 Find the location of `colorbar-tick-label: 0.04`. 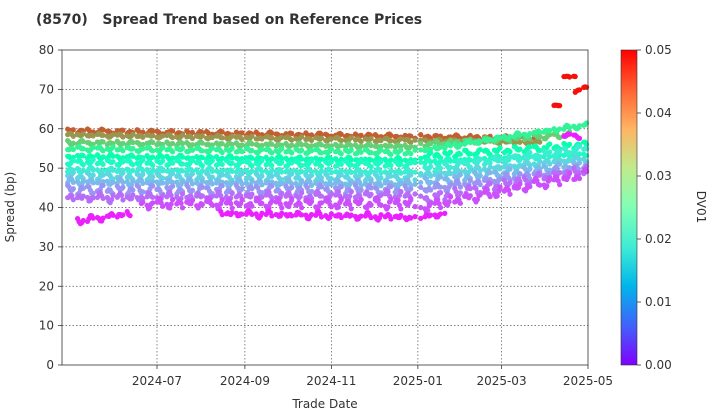

colorbar-tick-label: 0.04 is located at coordinates (658, 113).